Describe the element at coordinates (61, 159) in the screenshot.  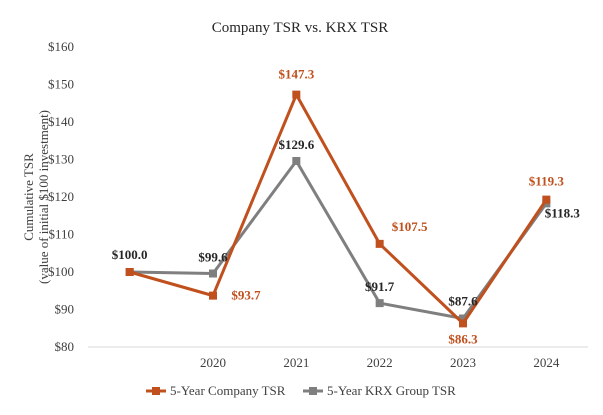
I see `y-tick-label: $130` at that location.